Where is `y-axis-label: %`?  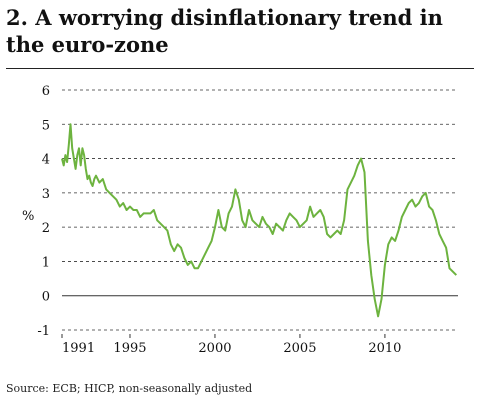
y-axis-label: % is located at coordinates (28, 216).